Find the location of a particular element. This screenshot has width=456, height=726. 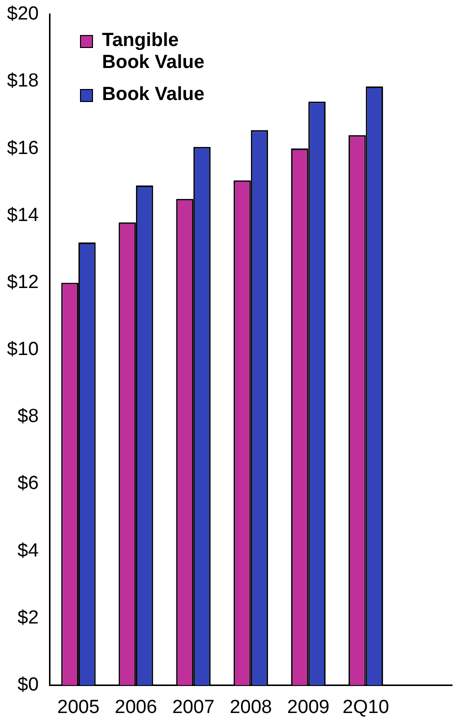

legend-label: Book Value is located at coordinates (153, 95).